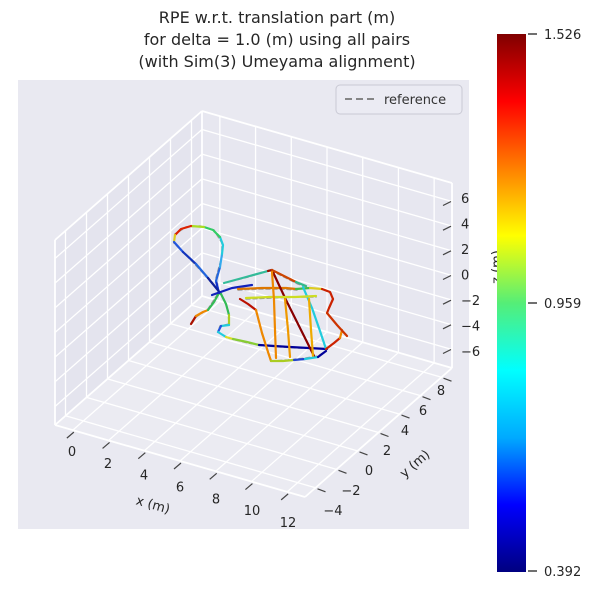 The height and width of the screenshot is (600, 600). What do you see at coordinates (539, 304) in the screenshot?
I see `colorbar: 1.526 0.959 0.392` at bounding box center [539, 304].